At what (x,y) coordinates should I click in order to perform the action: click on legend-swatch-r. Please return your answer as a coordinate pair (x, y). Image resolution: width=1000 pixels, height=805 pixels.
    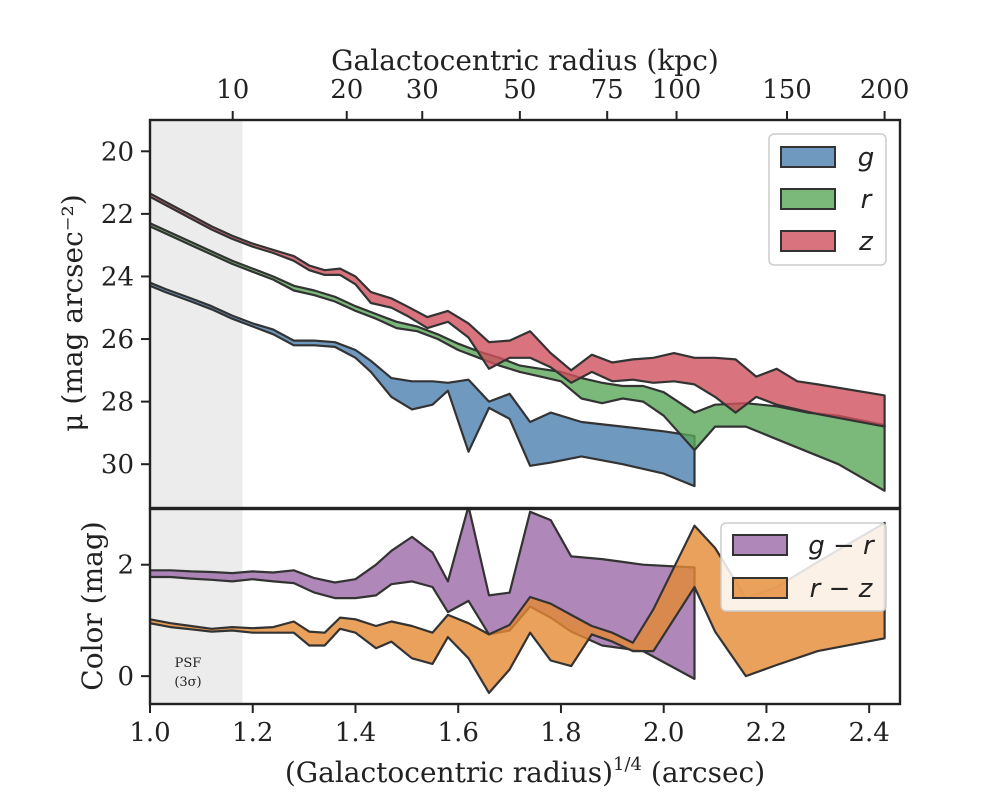
    Looking at the image, I should click on (808, 199).